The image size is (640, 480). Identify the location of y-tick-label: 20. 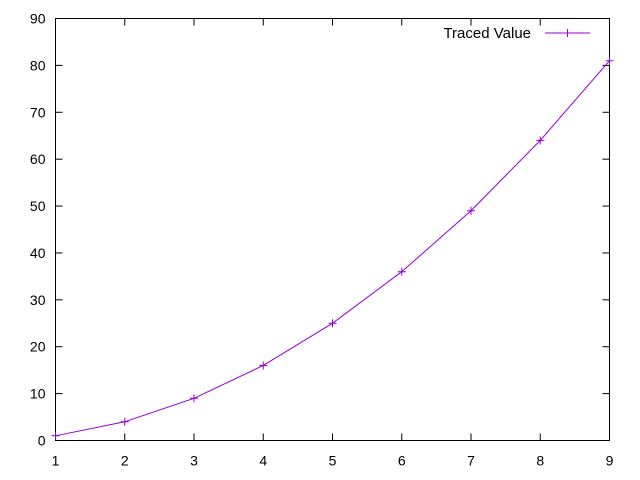
(38, 347).